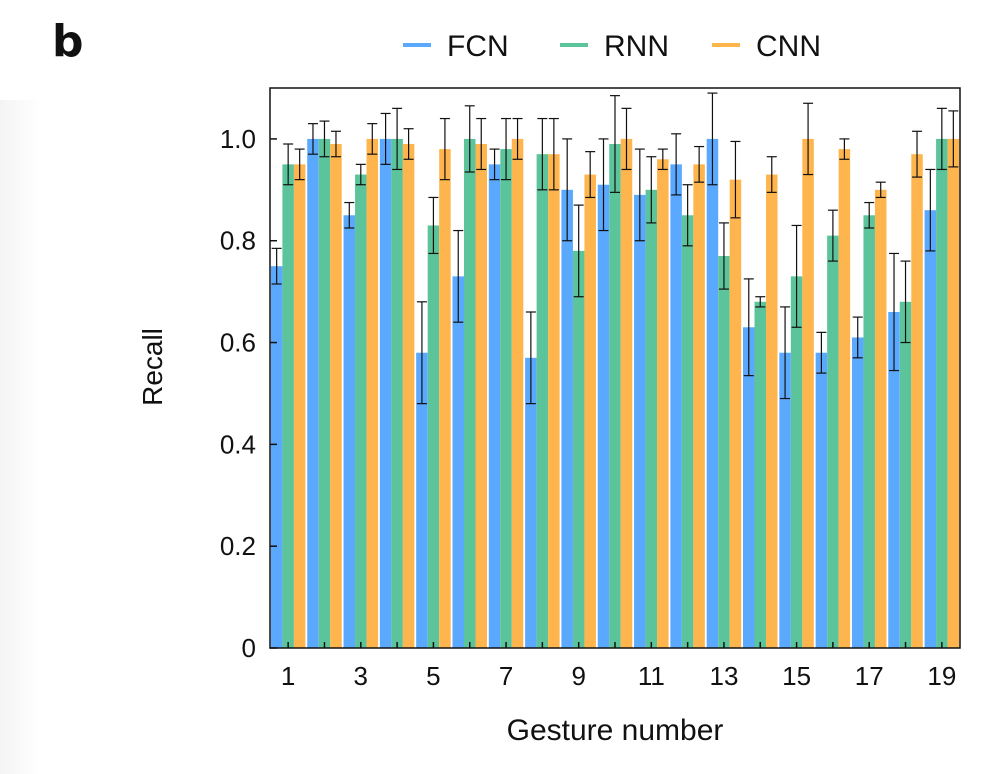 The image size is (988, 774). What do you see at coordinates (723, 676) in the screenshot?
I see `x-tick-label: 13` at bounding box center [723, 676].